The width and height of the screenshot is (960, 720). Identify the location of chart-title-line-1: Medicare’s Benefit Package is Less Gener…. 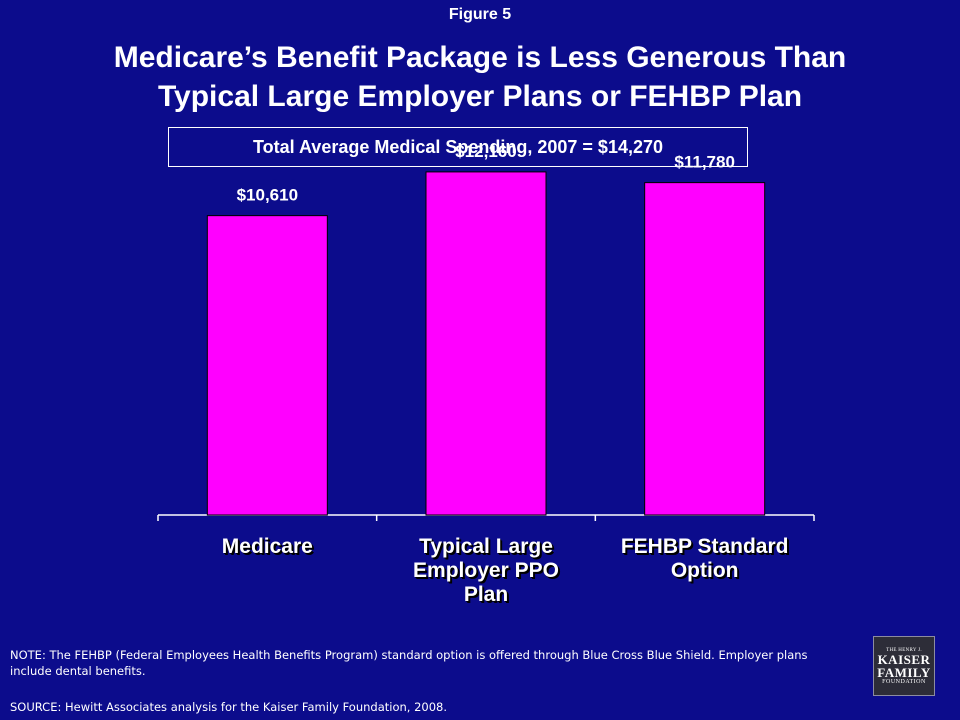
(480, 57).